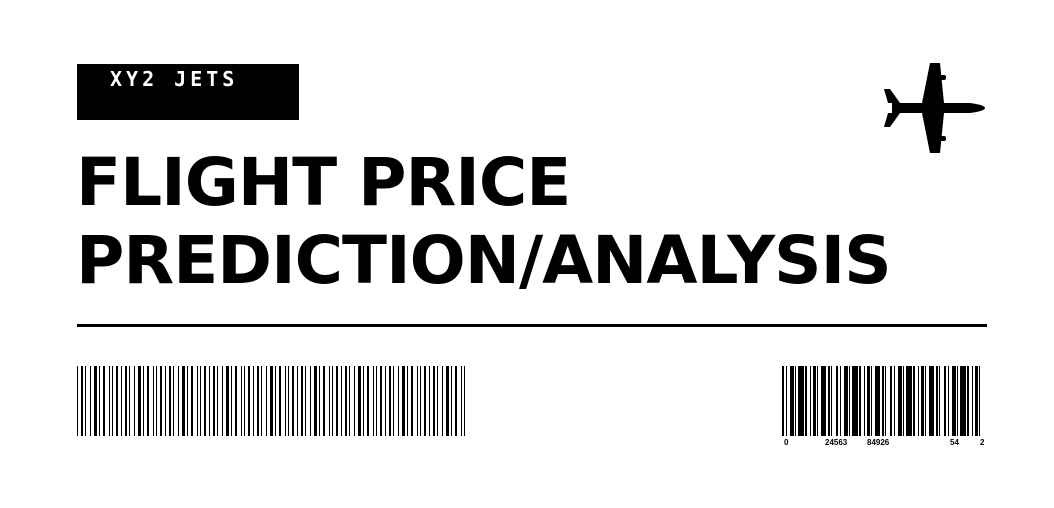  What do you see at coordinates (934, 108) in the screenshot?
I see `airplane-icon` at bounding box center [934, 108].